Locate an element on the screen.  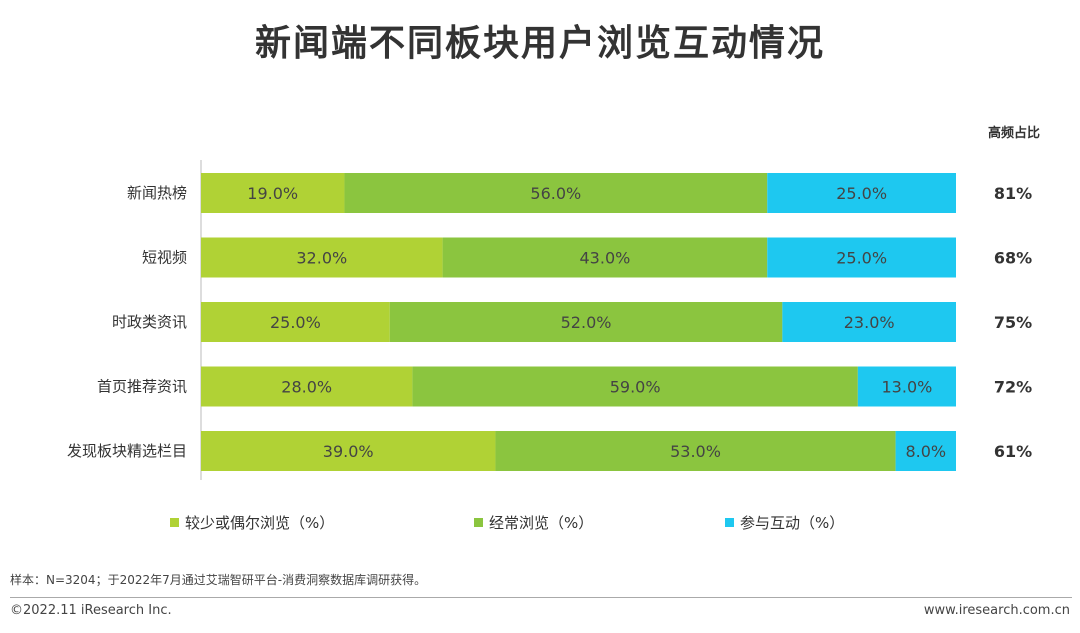
legend-label-1: 经常浏览（%） is located at coordinates (541, 523).